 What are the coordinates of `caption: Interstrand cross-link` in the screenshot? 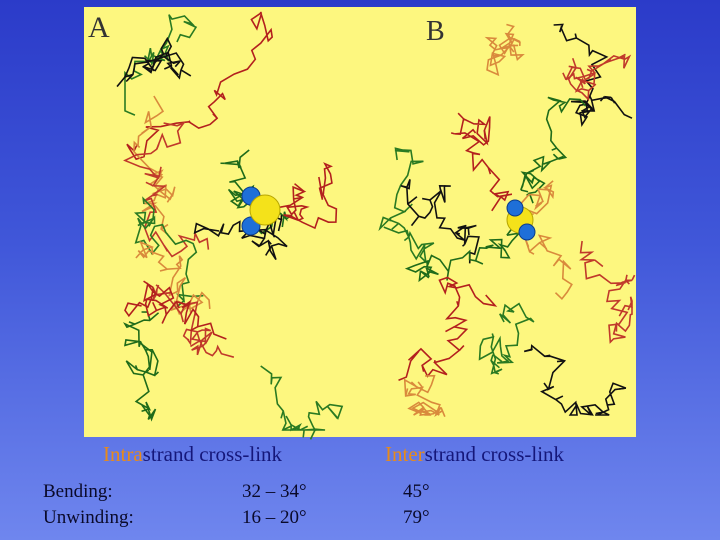 It's located at (474, 454).